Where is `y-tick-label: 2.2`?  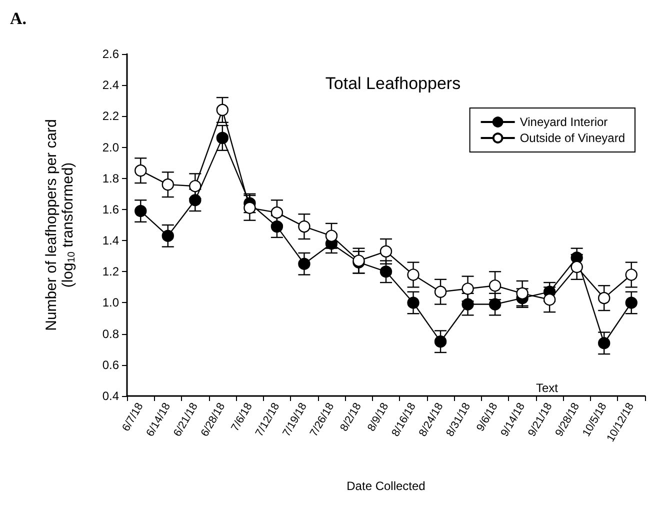
y-tick-label: 2.2 is located at coordinates (111, 116).